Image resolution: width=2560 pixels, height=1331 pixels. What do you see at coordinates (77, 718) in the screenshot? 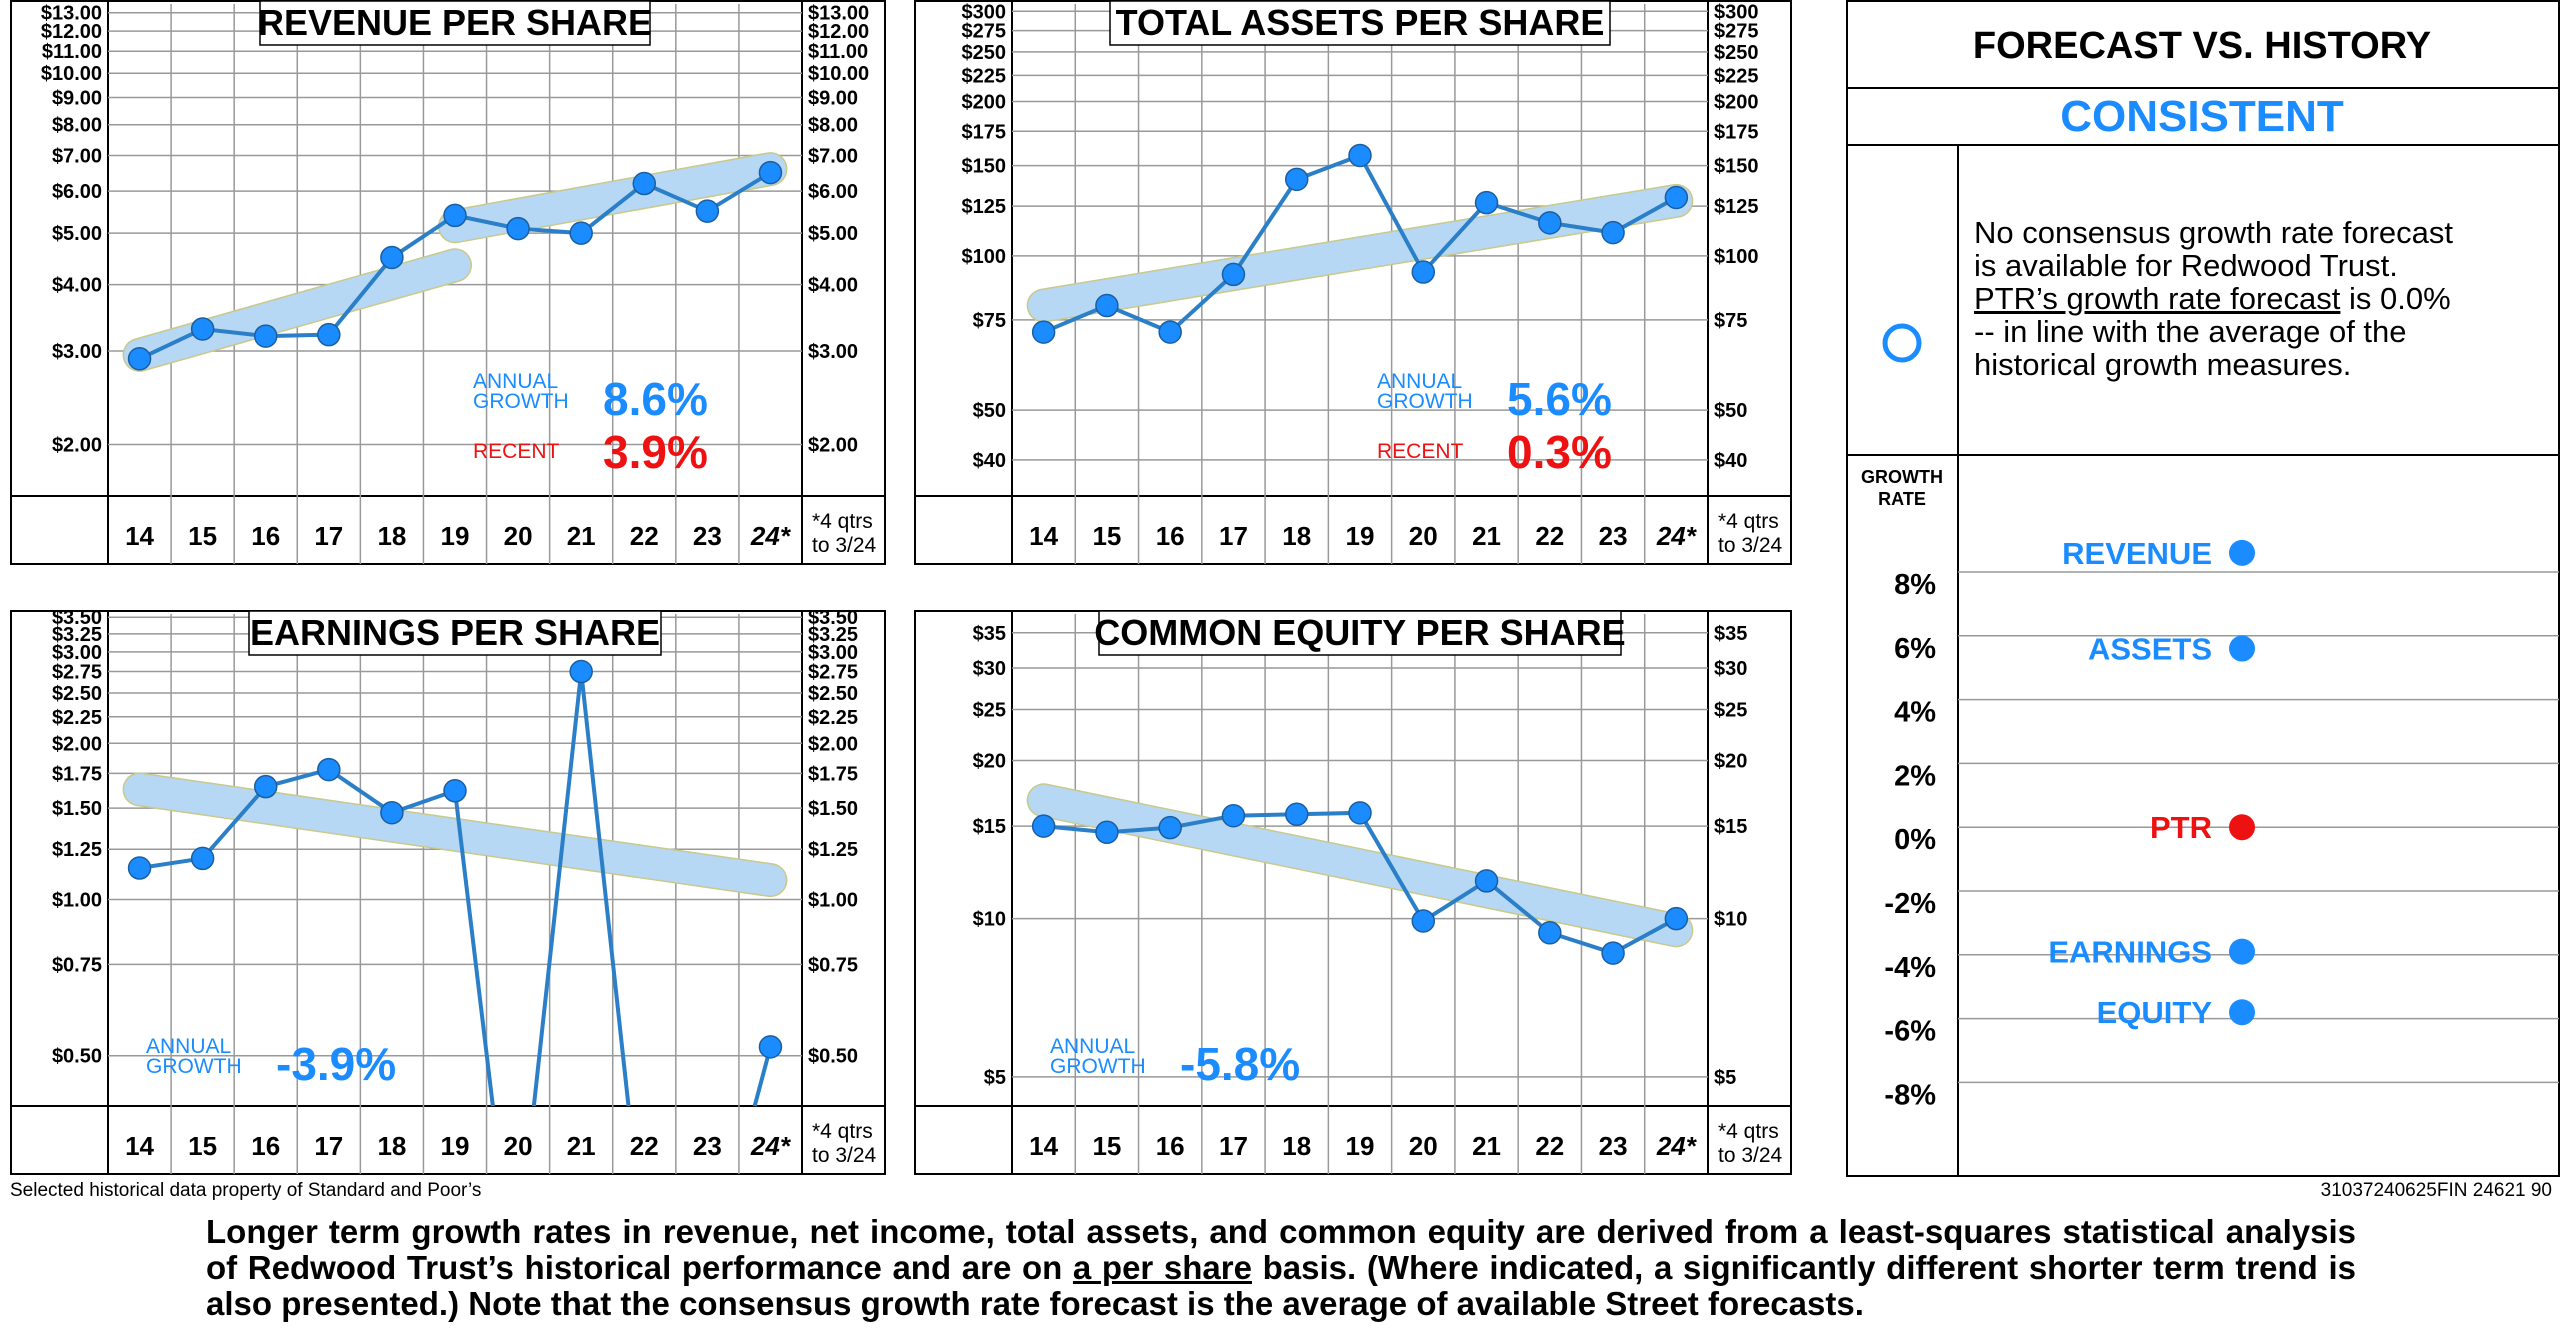
I see `y-tick-label-left: $2.25` at bounding box center [77, 718].